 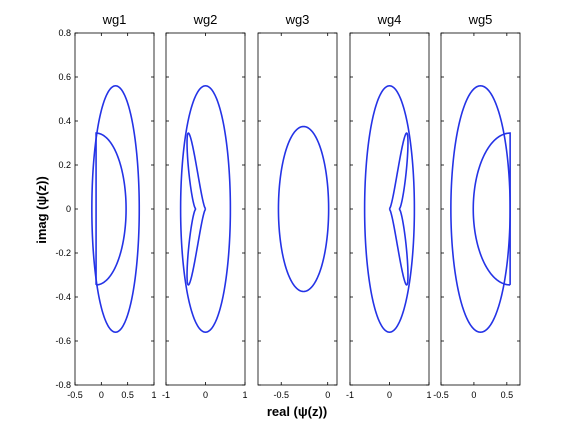 What do you see at coordinates (297, 19) in the screenshot?
I see `panel-title: wg3` at bounding box center [297, 19].